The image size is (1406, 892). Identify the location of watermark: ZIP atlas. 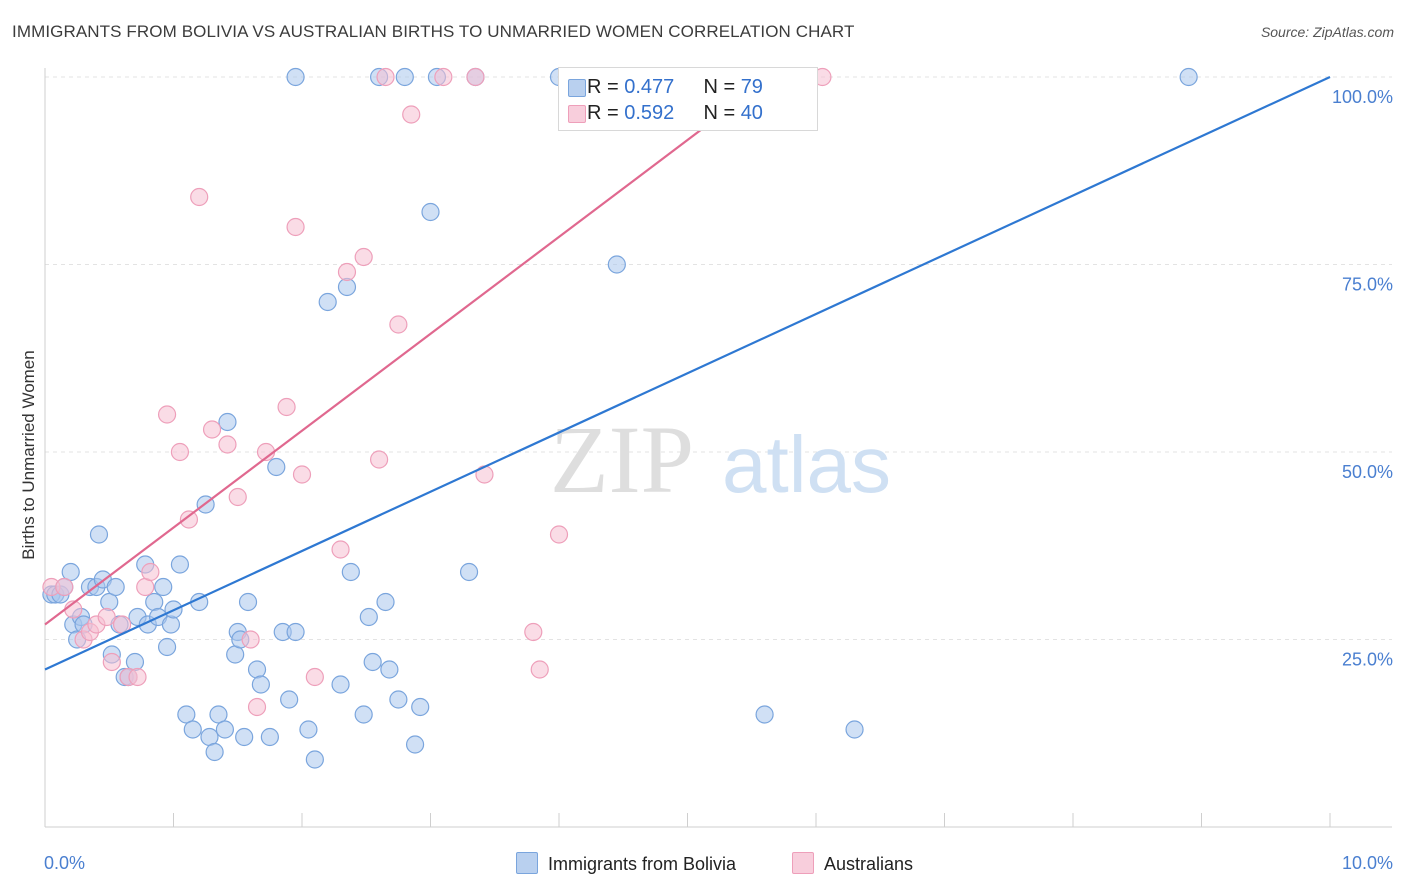
(720, 459).